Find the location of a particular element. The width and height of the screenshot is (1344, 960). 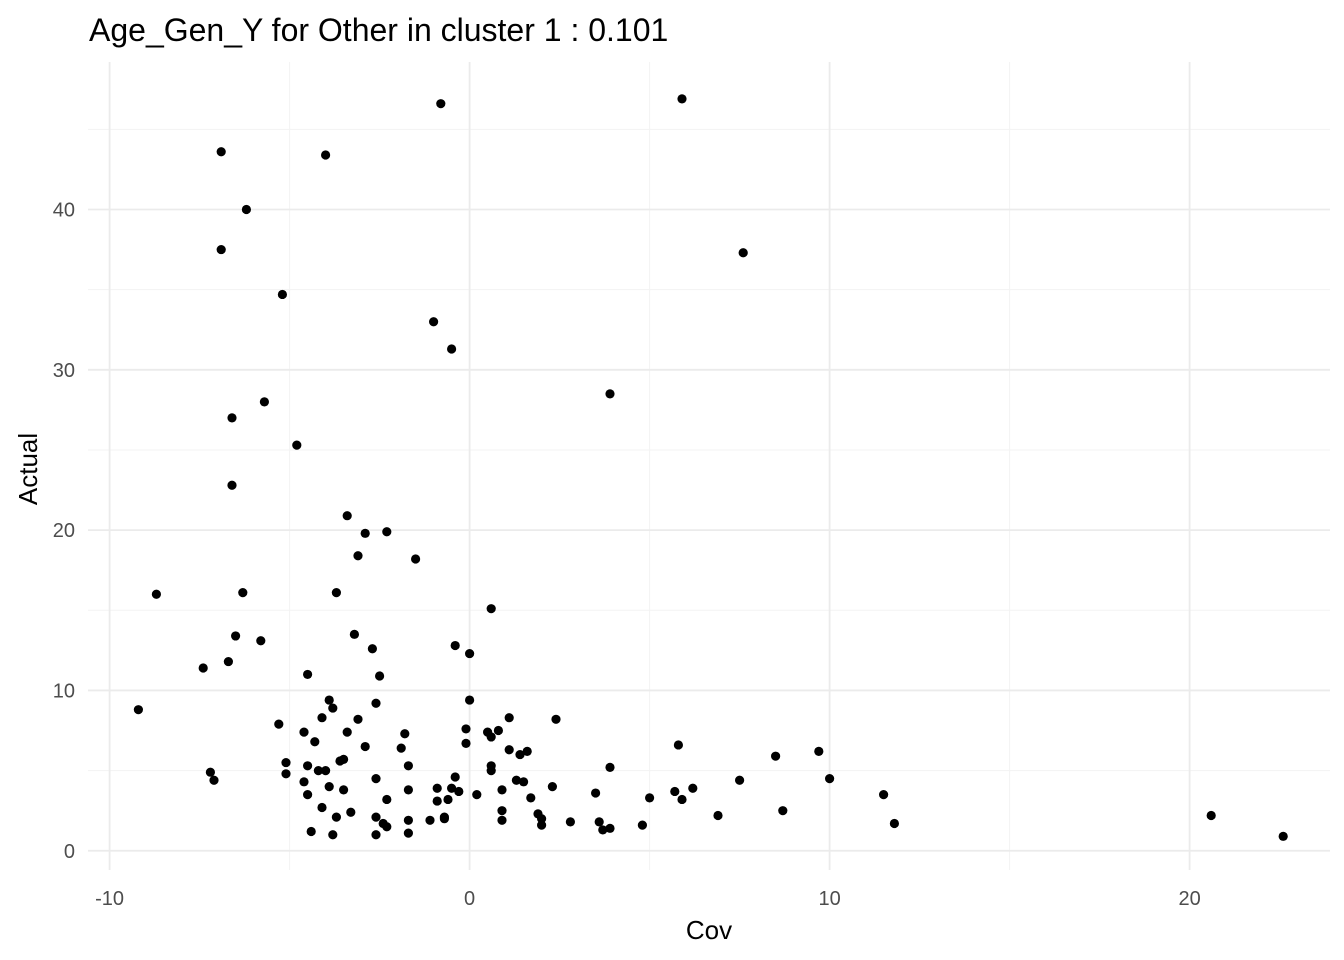

x-axis-label: Cov is located at coordinates (709, 930).